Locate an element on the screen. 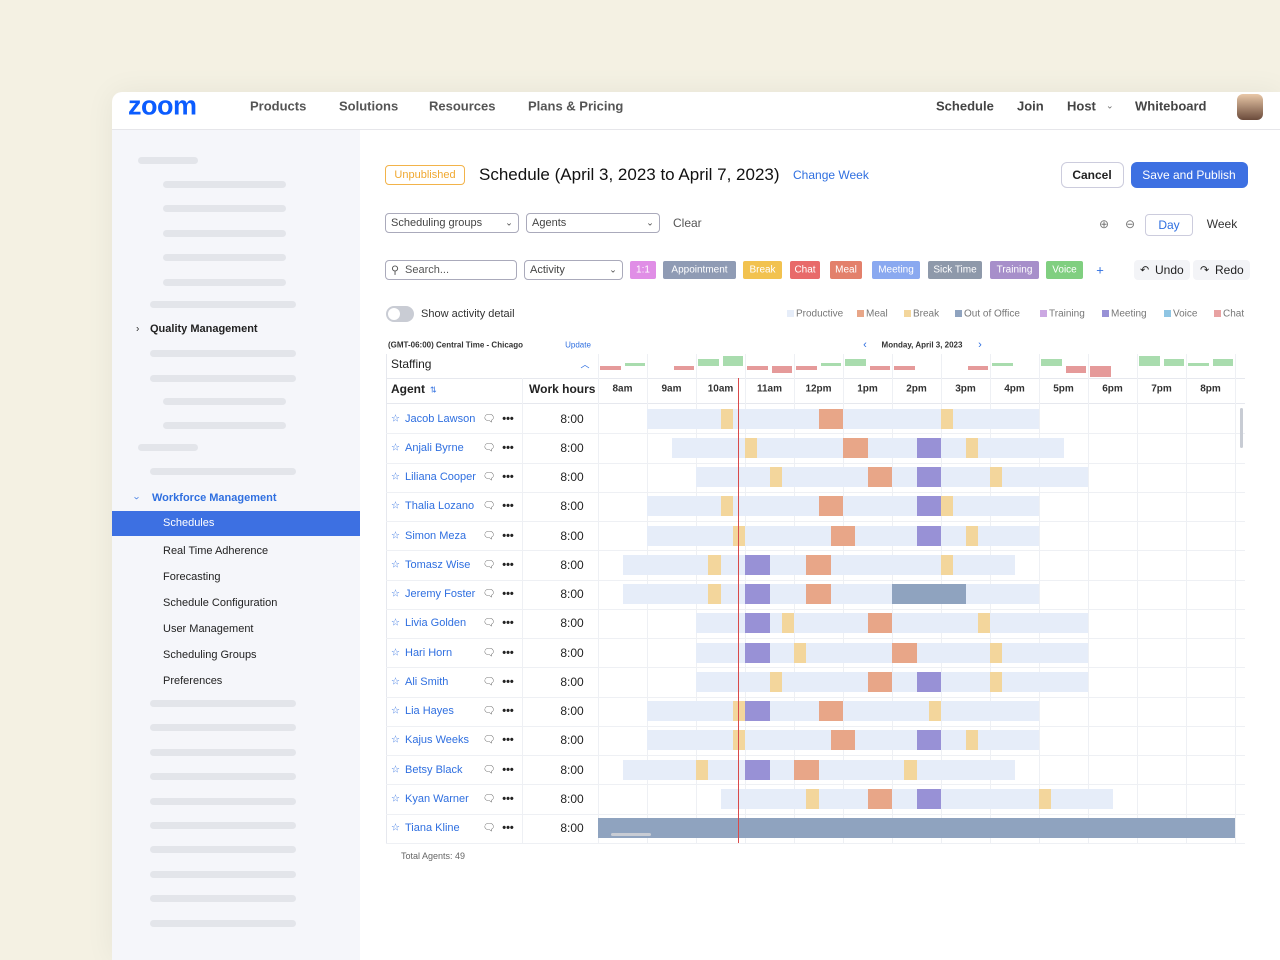  chip-text: Appointment is located at coordinates (699, 270).